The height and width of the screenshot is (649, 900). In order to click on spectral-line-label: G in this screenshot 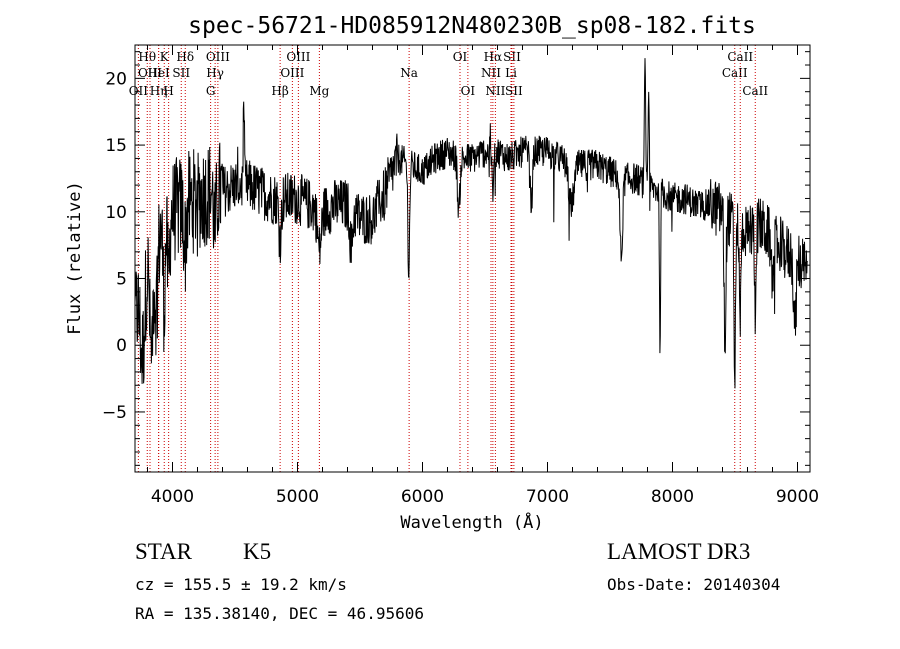, I will do `click(211, 91)`.